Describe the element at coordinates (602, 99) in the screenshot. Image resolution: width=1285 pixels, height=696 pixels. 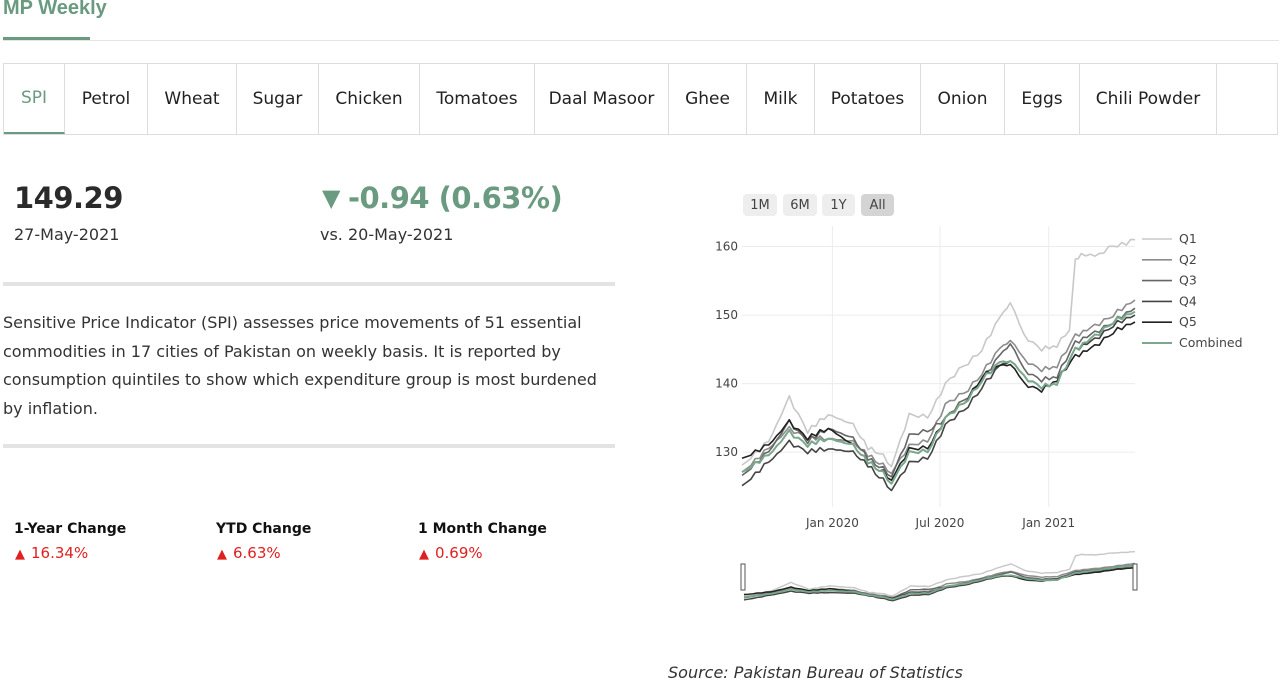
I see `tab-daal-masoor: Daal Masoor` at that location.